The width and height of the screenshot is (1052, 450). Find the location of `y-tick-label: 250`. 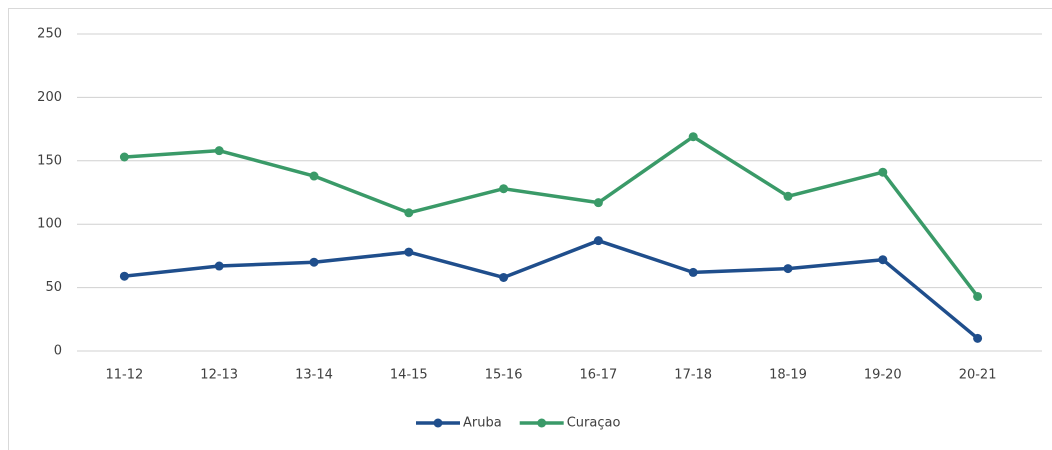

y-tick-label: 250 is located at coordinates (49, 34).